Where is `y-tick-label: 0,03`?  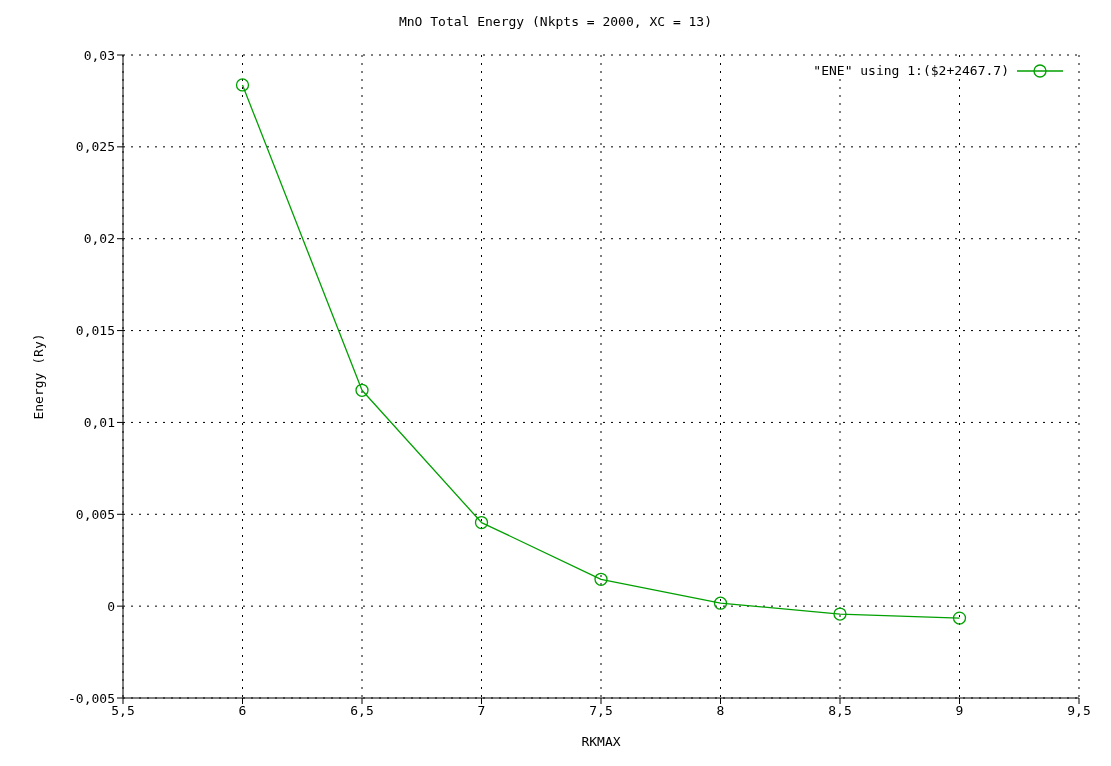
y-tick-label: 0,03 is located at coordinates (99, 55).